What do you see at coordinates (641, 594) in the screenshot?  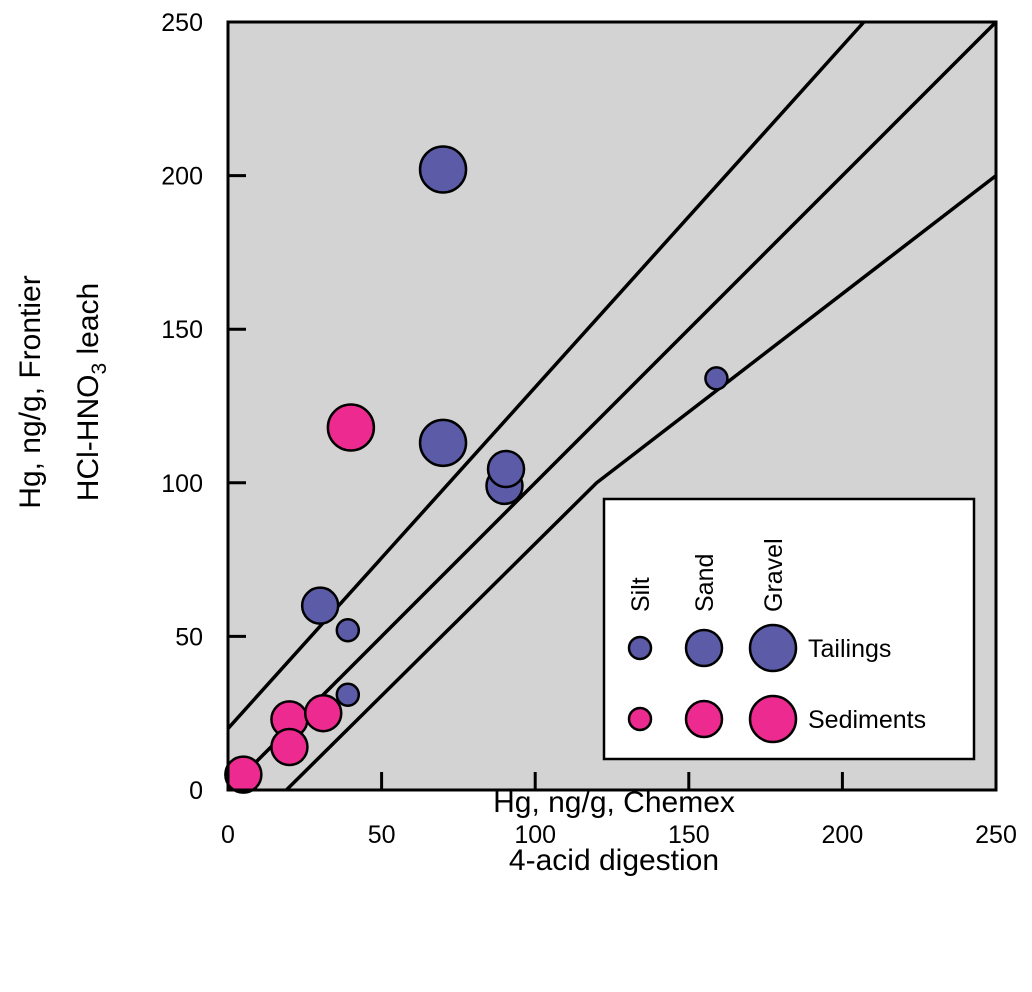 I see `legend-size-label-silt: Silt` at bounding box center [641, 594].